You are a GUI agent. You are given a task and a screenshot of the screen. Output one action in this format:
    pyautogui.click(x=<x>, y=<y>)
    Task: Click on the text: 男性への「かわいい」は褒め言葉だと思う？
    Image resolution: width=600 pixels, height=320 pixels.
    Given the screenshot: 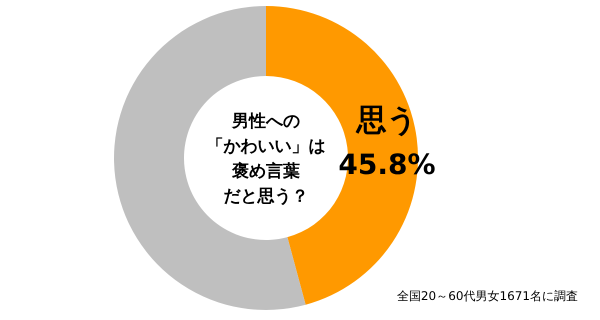 What is the action you would take?
    pyautogui.click(x=266, y=159)
    